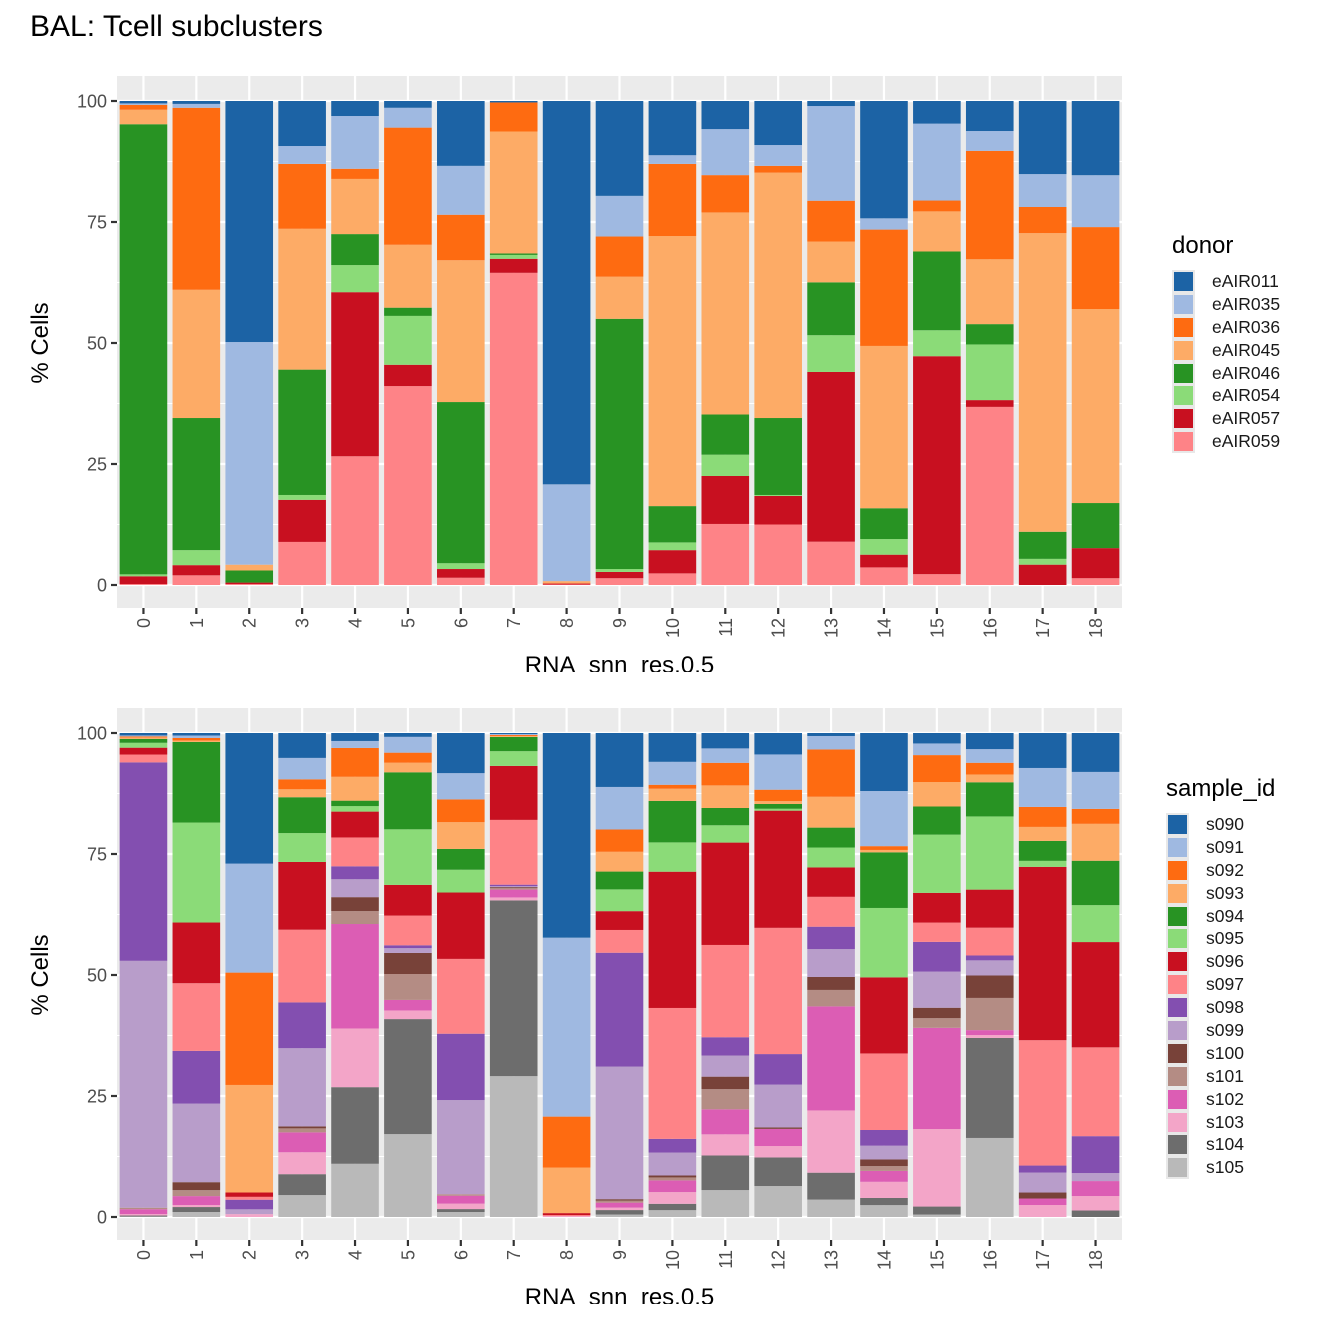 The image size is (1344, 1344). Describe the element at coordinates (1225, 823) in the screenshot. I see `legend-label: s090` at that location.